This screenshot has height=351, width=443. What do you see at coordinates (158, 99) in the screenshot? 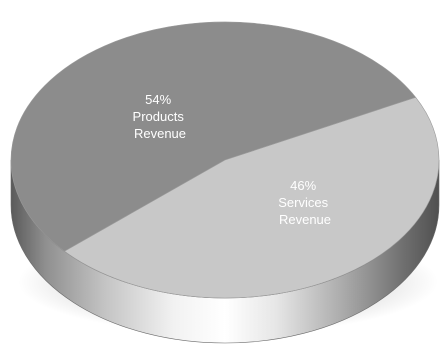
I see `slice-percent-products: 54%` at bounding box center [158, 99].